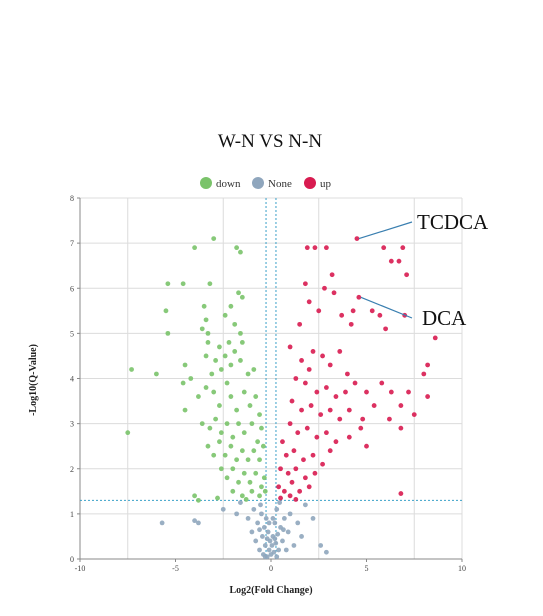 The height and width of the screenshot is (616, 543). What do you see at coordinates (270, 141) in the screenshot?
I see `chart-title: W-N VS N-N` at bounding box center [270, 141].